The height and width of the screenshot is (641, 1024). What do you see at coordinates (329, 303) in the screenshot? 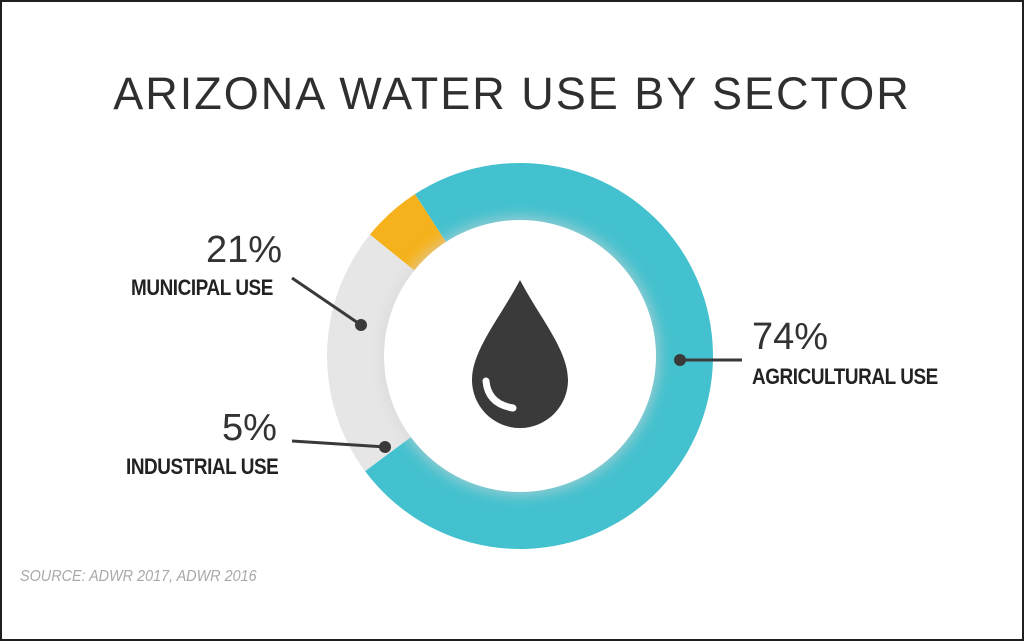
I see `leader-line-municipal` at bounding box center [329, 303].